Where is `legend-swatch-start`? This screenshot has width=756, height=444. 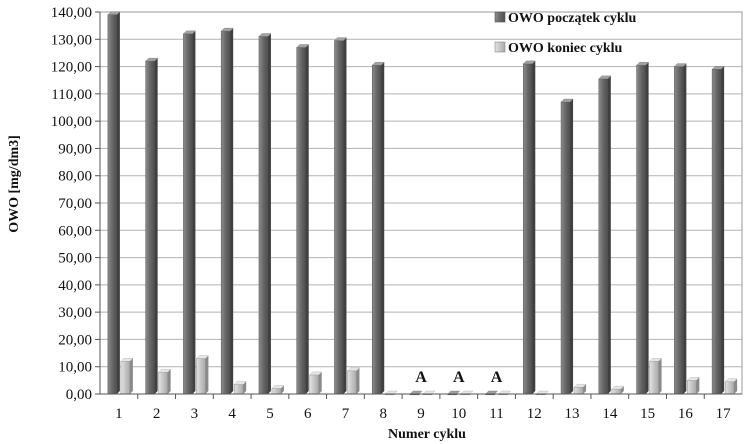 legend-swatch-start is located at coordinates (500, 17).